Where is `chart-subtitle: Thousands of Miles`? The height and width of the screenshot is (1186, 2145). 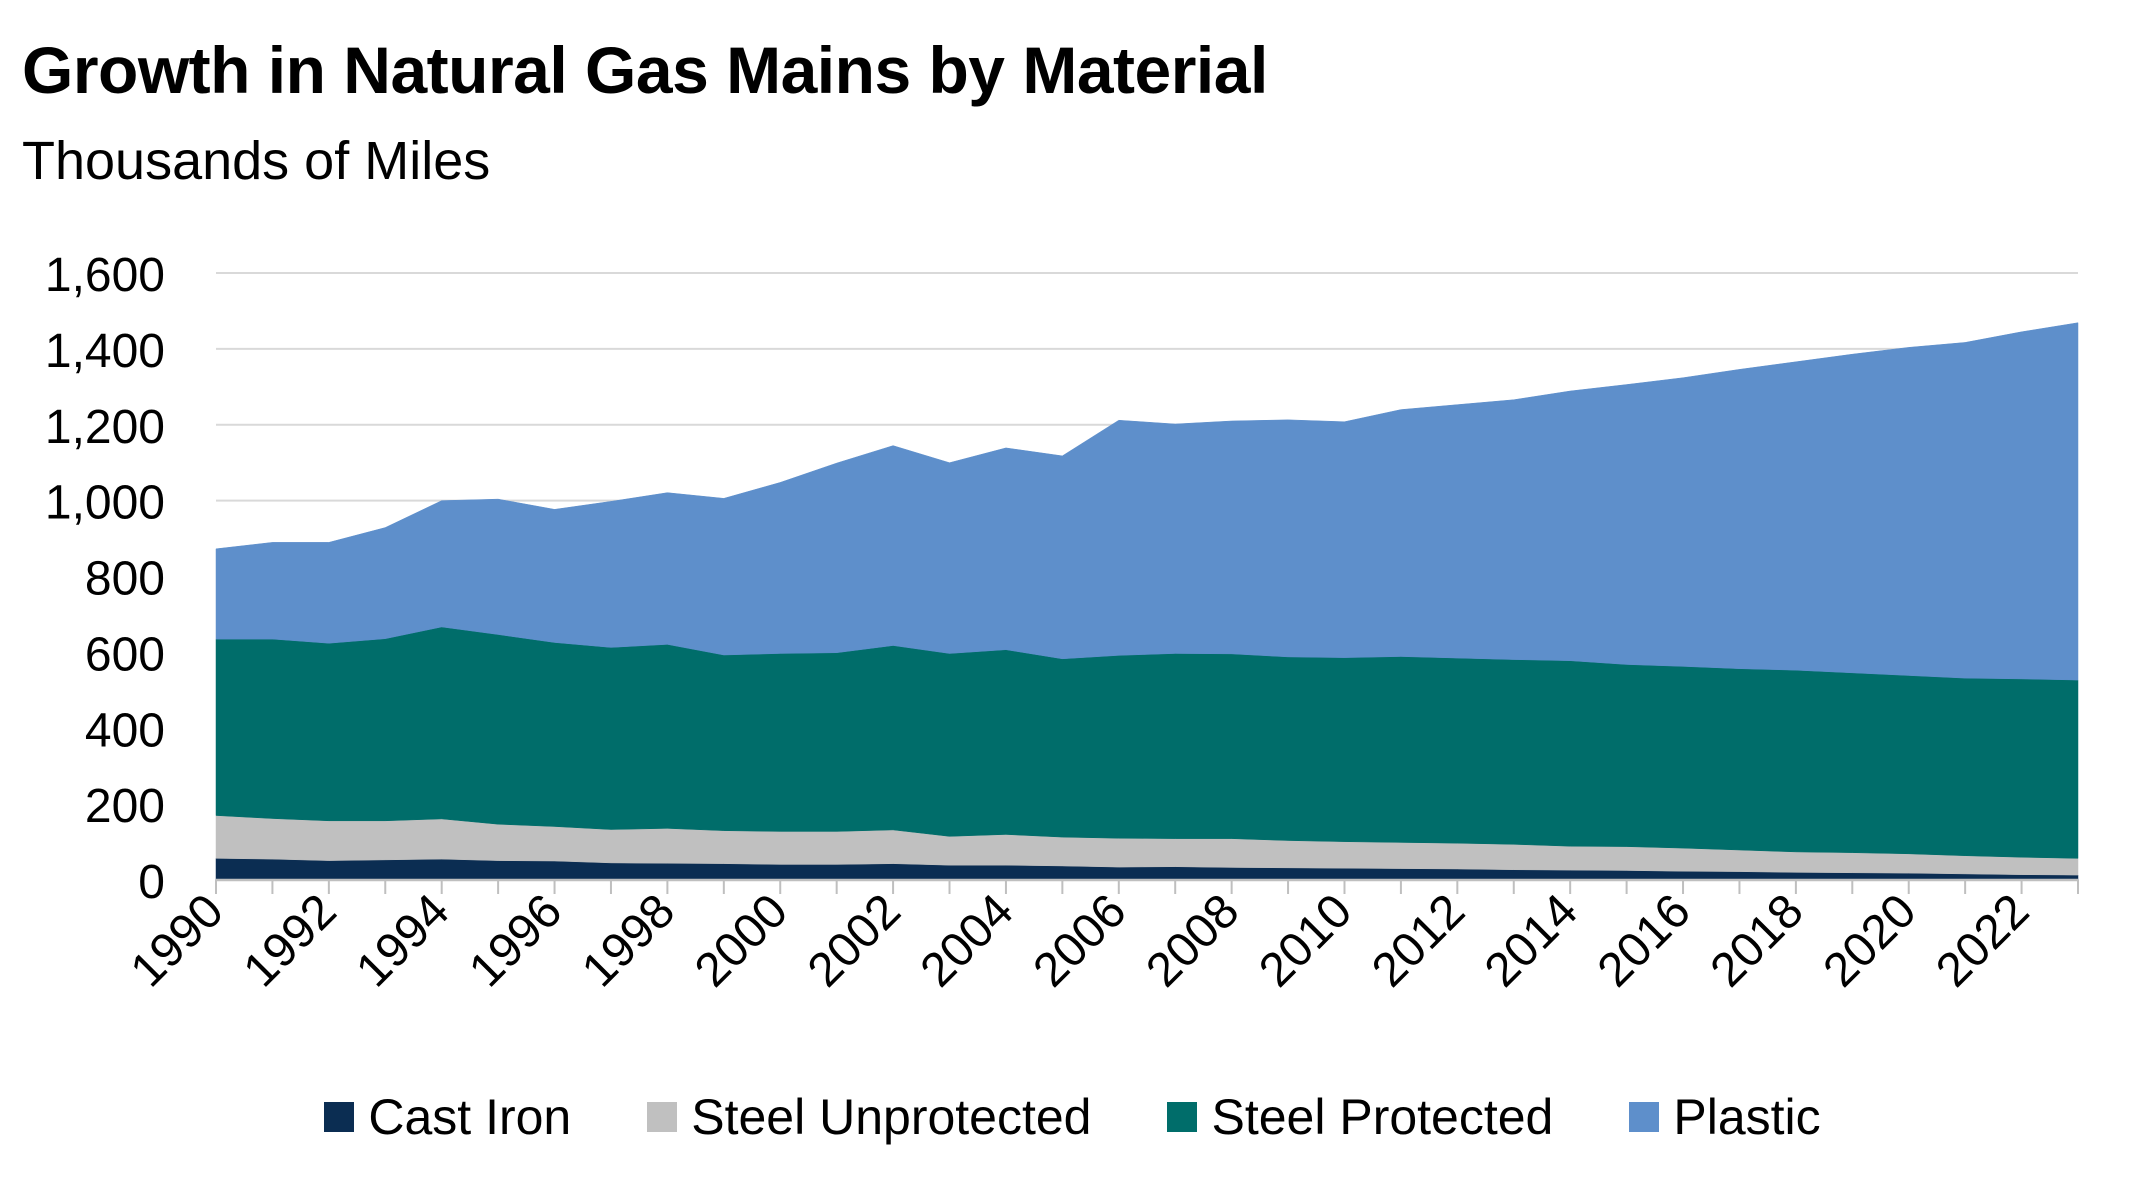 chart-subtitle: Thousands of Miles is located at coordinates (256, 161).